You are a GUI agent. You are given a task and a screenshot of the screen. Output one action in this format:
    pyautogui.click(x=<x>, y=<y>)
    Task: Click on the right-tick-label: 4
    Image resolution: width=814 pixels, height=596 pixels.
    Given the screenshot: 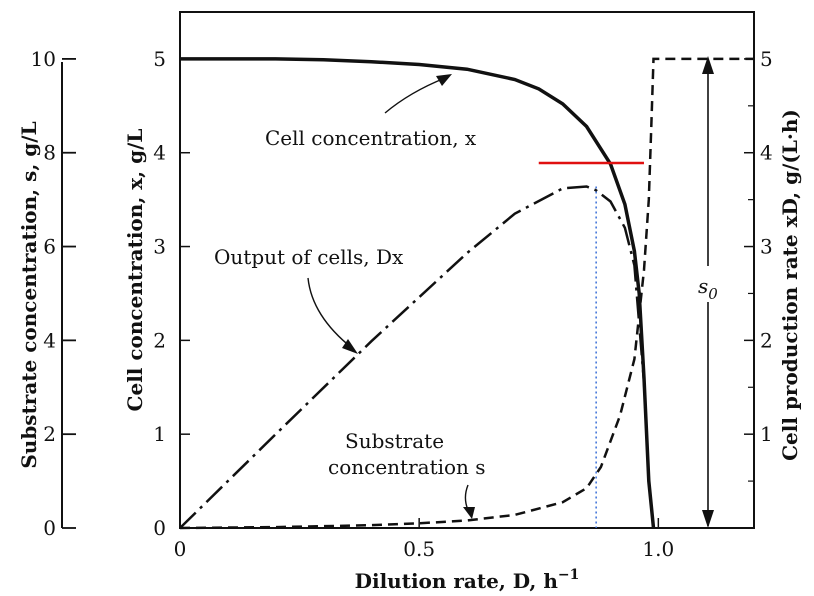 What is the action you would take?
    pyautogui.click(x=766, y=153)
    